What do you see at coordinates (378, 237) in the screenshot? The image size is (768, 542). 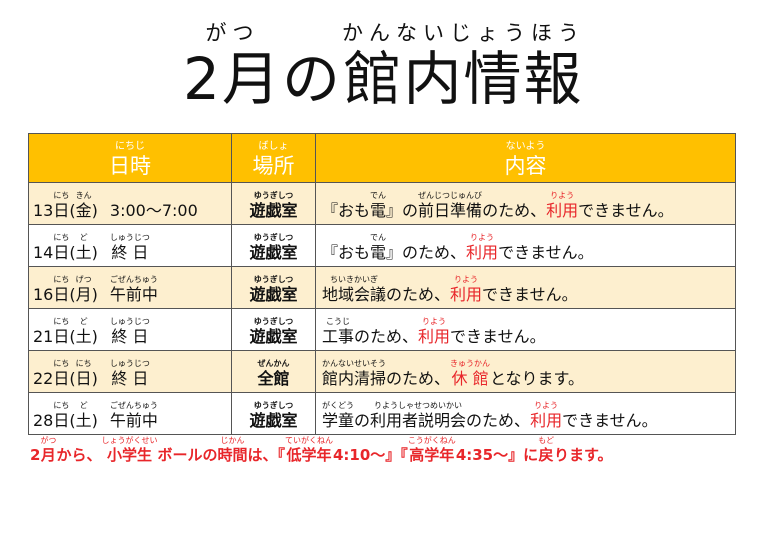 I see `furigana: でん` at bounding box center [378, 237].